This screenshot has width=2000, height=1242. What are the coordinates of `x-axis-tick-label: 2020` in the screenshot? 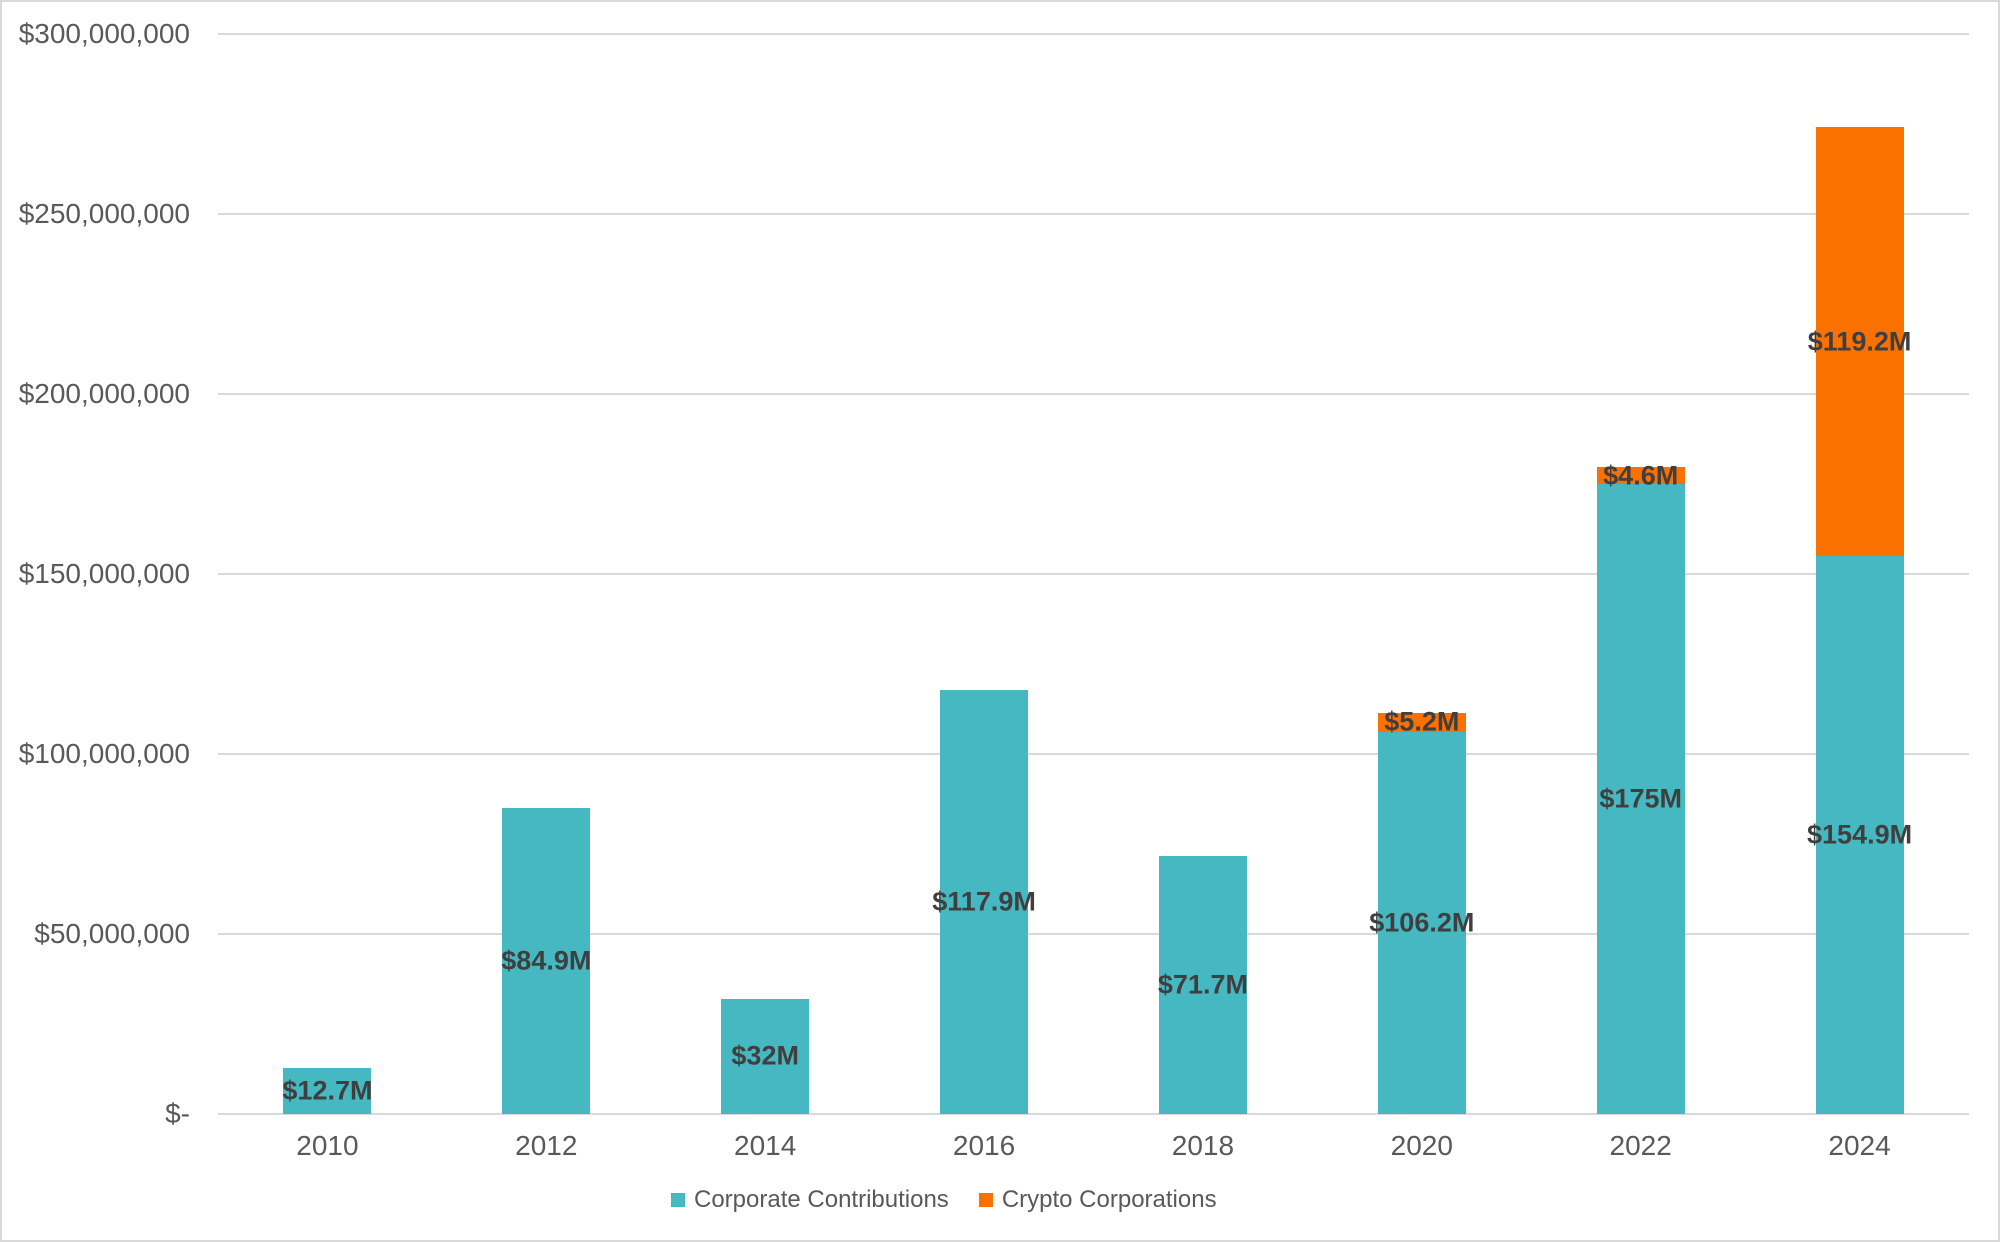 It's located at (1421, 1145).